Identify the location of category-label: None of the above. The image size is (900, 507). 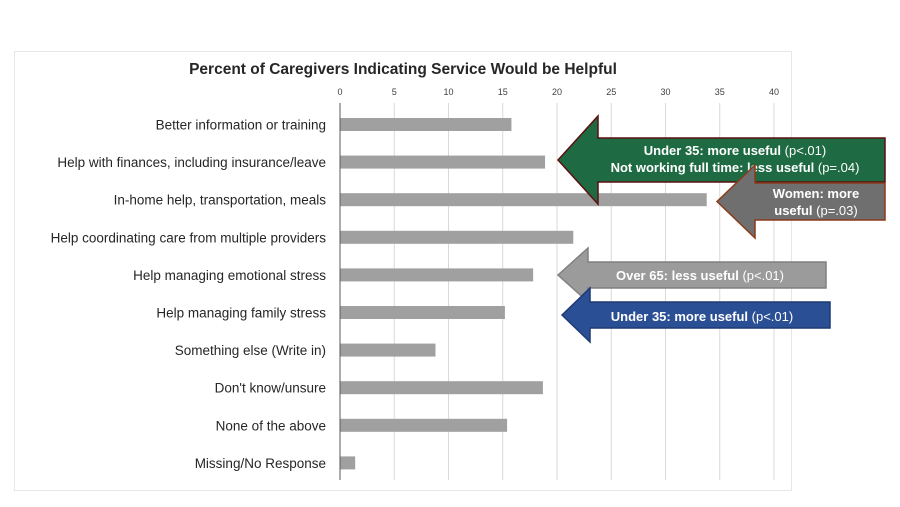
(271, 425).